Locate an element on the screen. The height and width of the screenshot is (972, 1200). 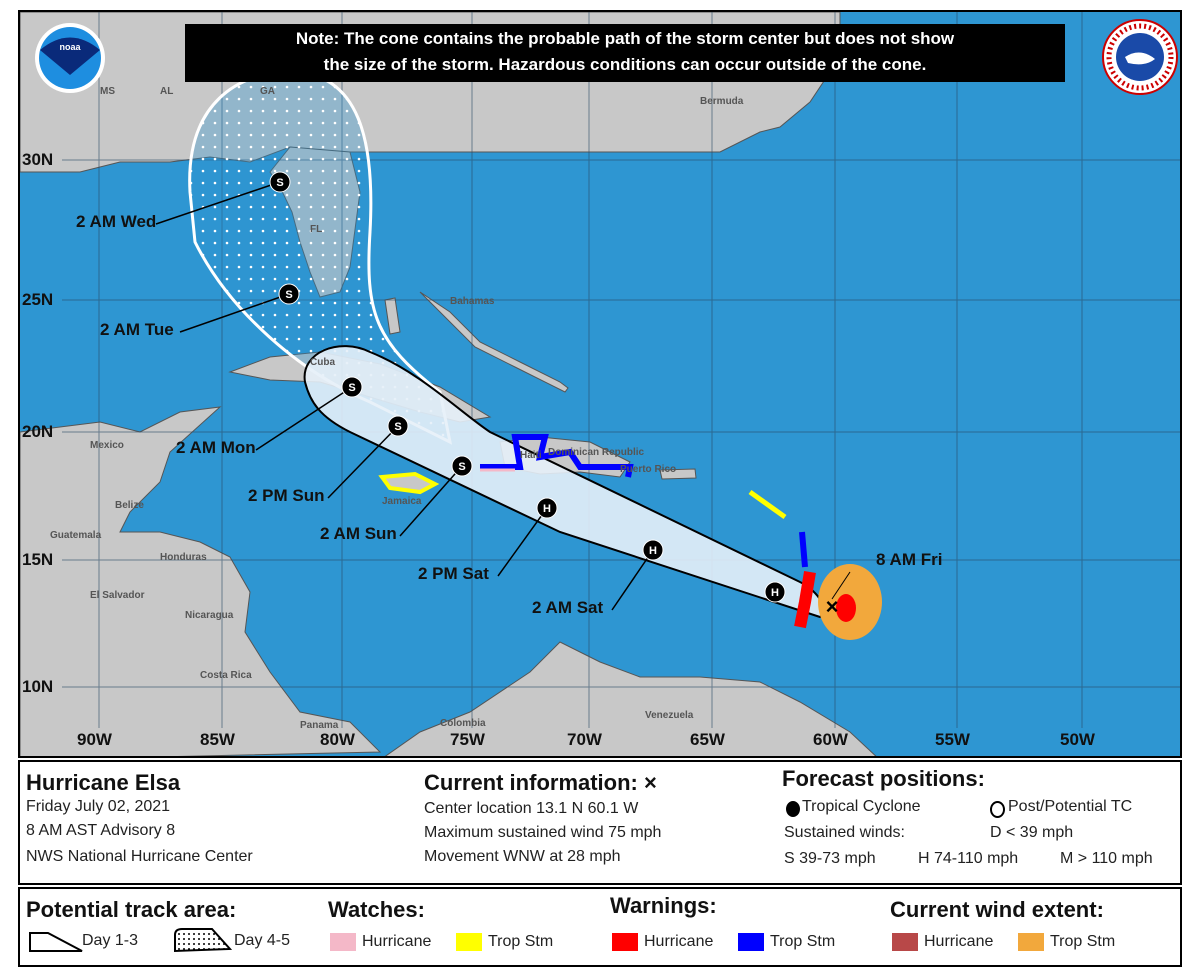
wind-extent is located at coordinates (838, 602).